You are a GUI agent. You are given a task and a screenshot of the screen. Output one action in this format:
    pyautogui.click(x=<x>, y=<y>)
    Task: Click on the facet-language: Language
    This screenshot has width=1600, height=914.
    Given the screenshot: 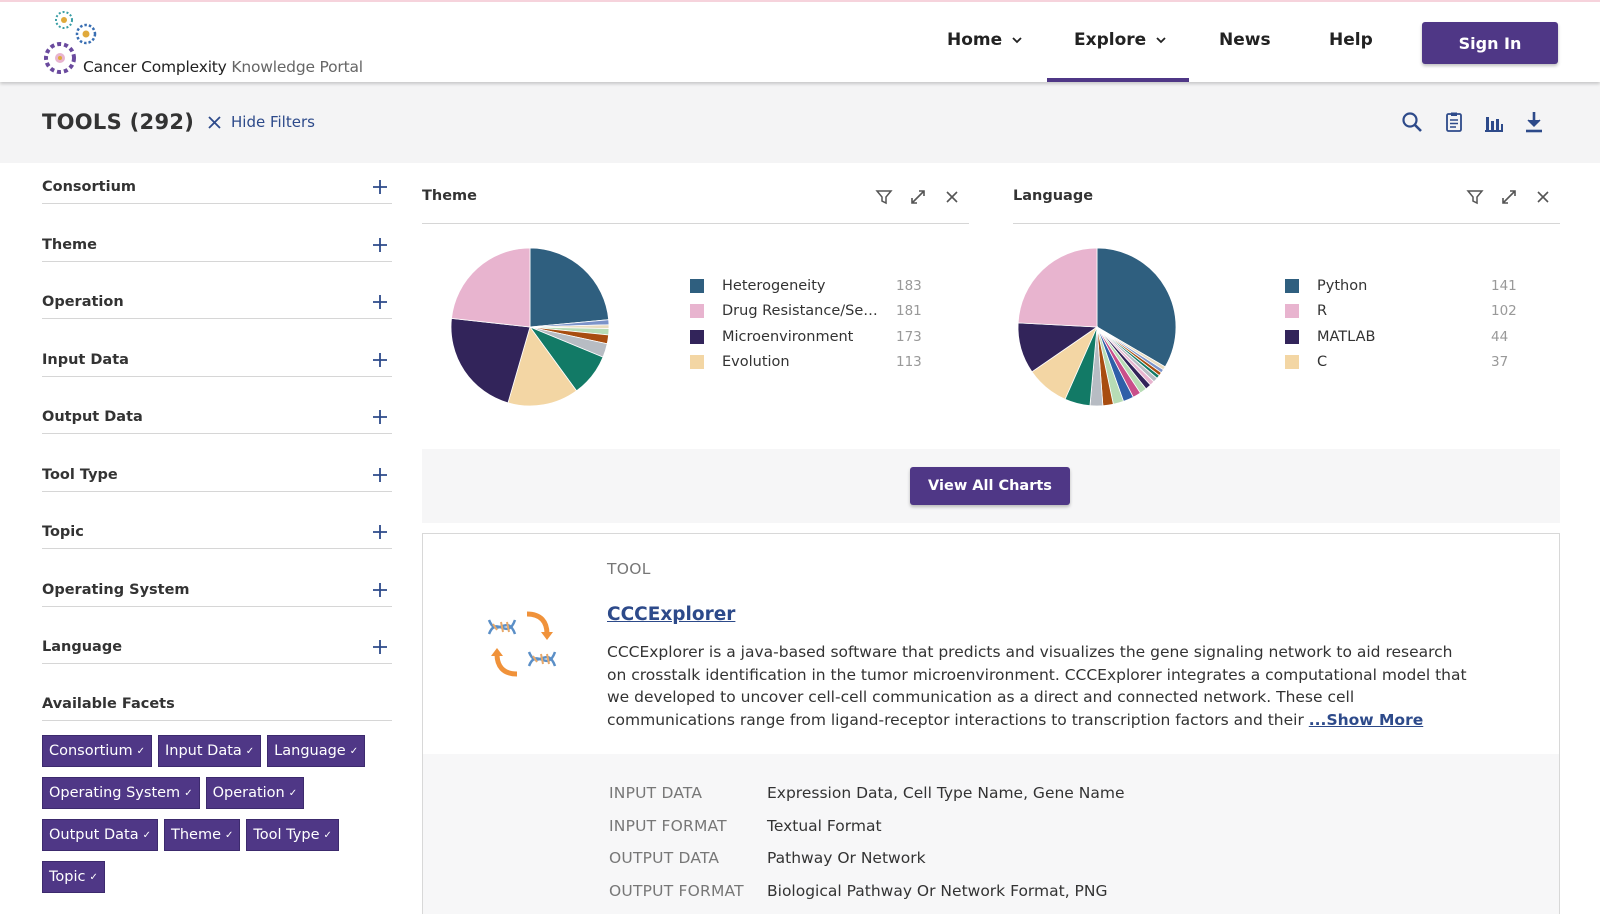 What is the action you would take?
    pyautogui.click(x=217, y=652)
    